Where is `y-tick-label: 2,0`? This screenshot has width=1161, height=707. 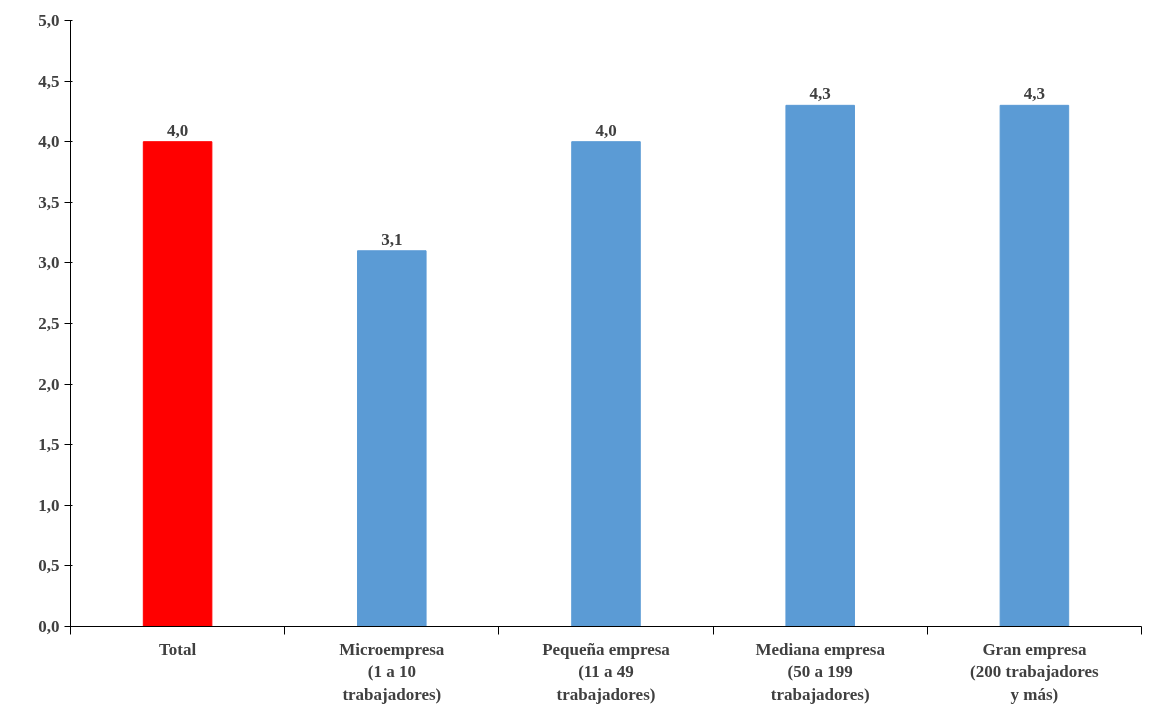
y-tick-label: 2,0 is located at coordinates (49, 384).